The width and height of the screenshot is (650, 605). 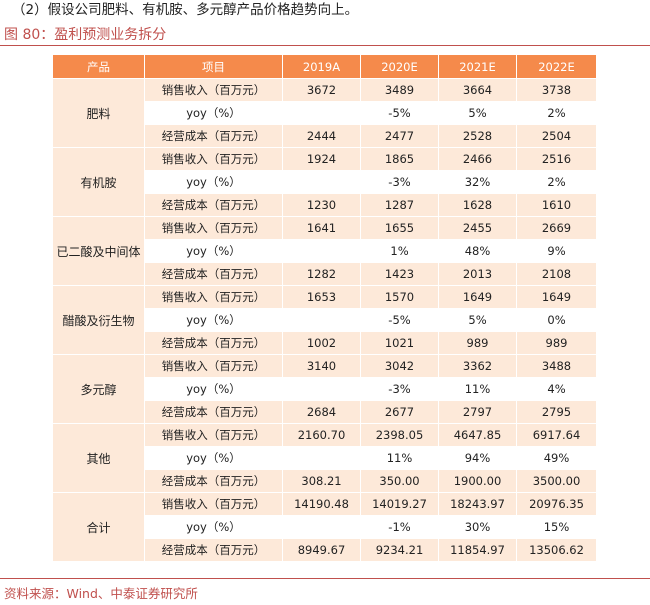 I want to click on product-cell: 肥料, so click(x=98, y=113).